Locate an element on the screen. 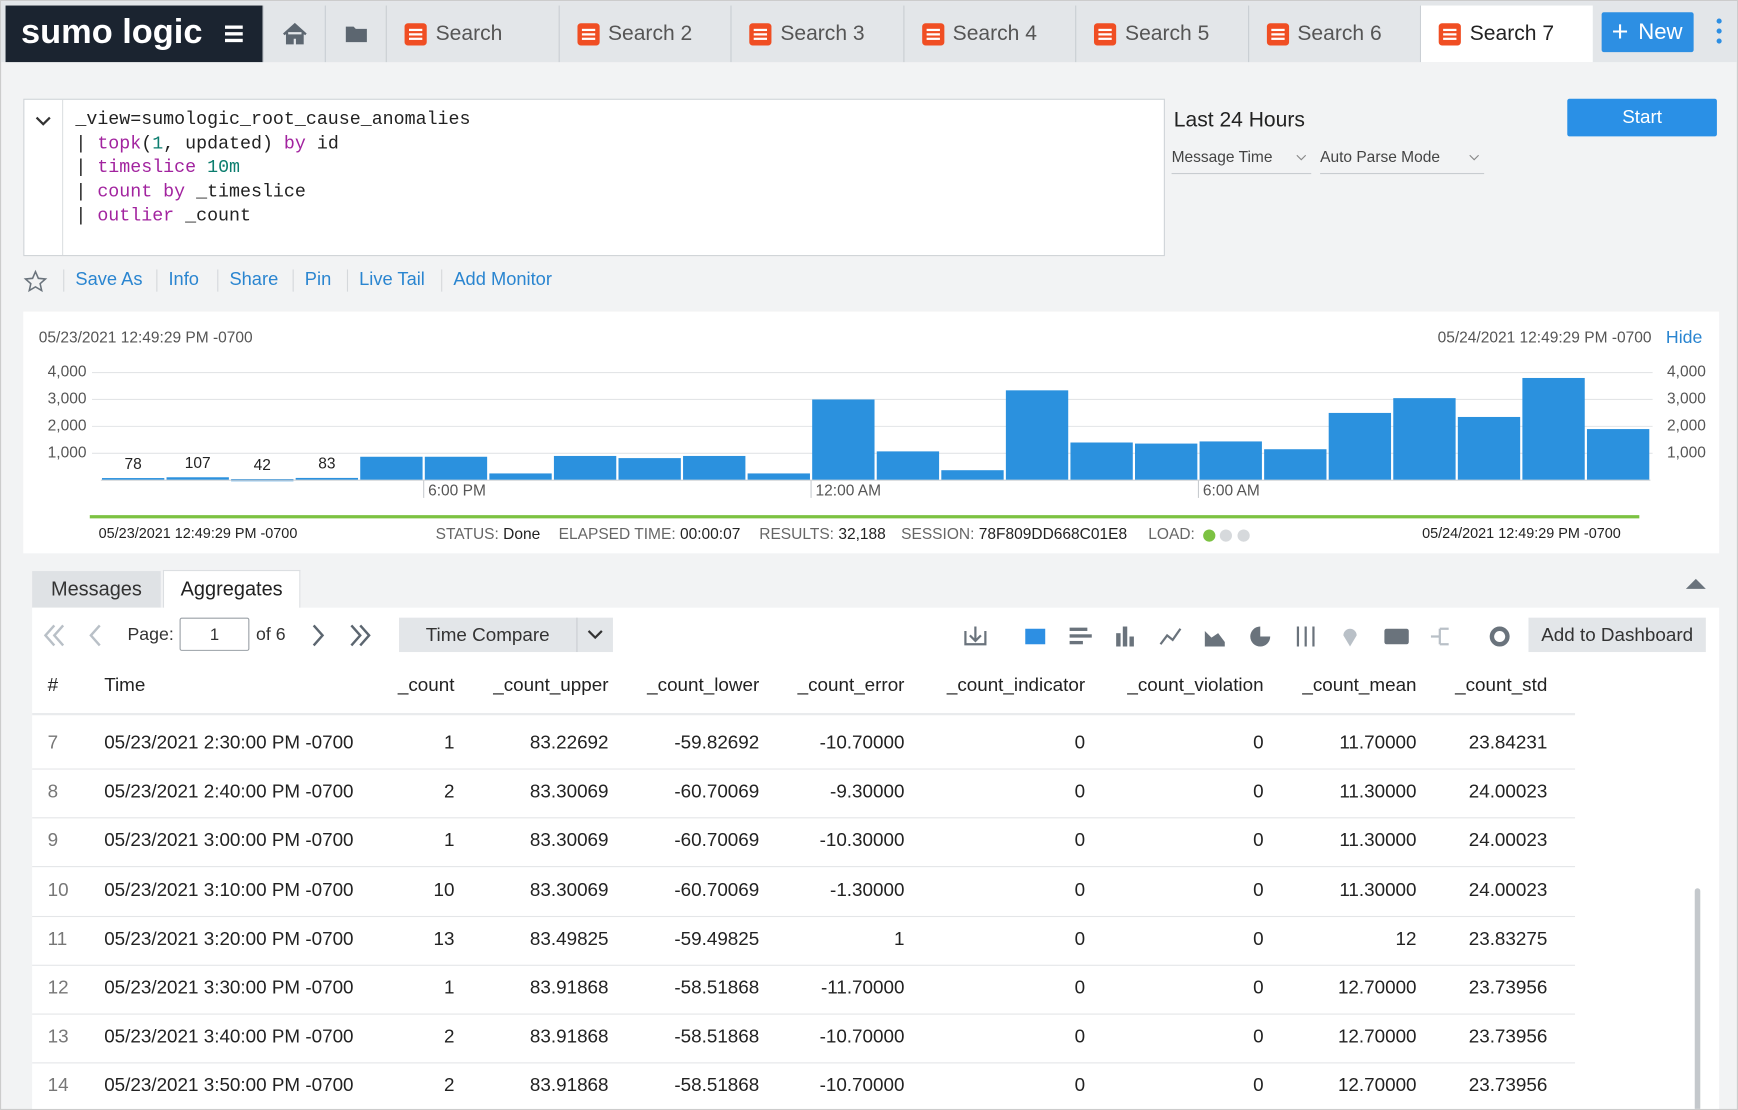  home-icon is located at coordinates (295, 33).